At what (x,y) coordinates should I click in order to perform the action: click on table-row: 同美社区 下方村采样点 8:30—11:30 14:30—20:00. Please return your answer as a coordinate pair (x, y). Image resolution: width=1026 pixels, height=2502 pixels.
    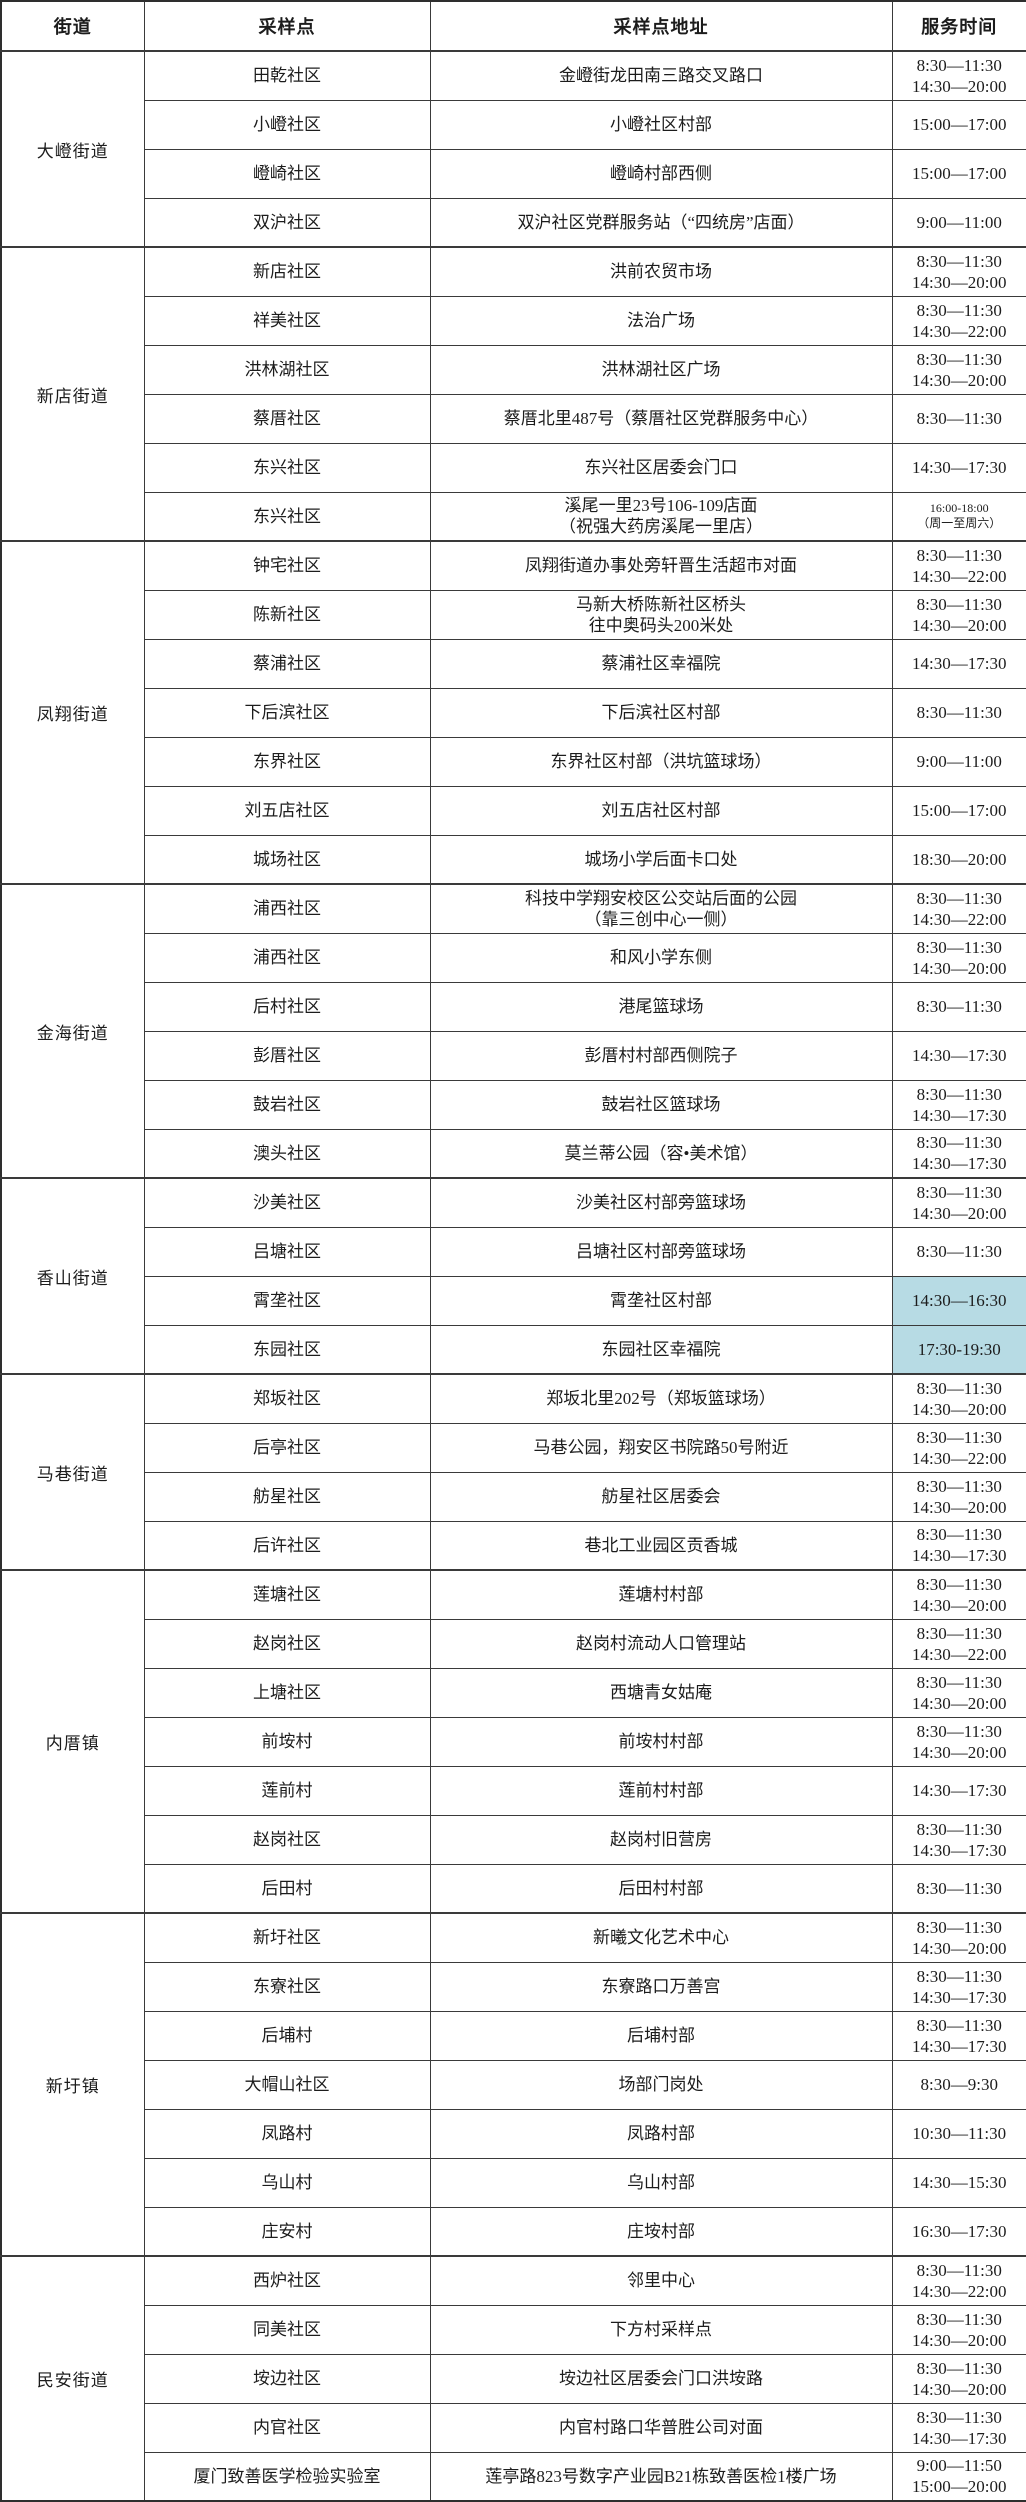
    Looking at the image, I should click on (513, 2329).